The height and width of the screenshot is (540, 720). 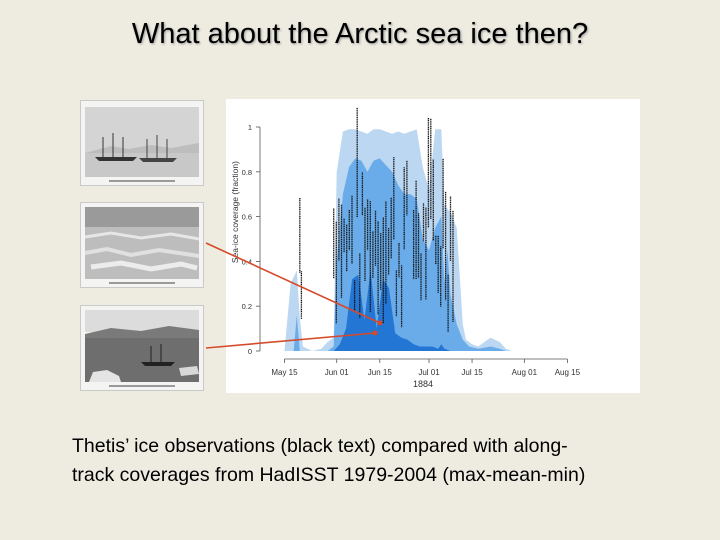 I want to click on y-tick-label: 0.2, so click(x=247, y=306).